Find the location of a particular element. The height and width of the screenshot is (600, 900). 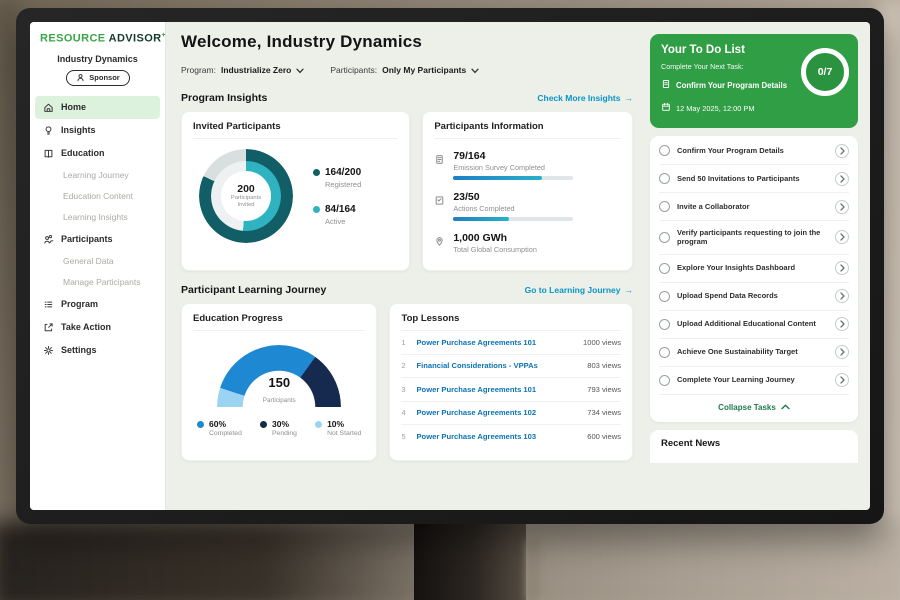

sponsor-badge: Sponsor is located at coordinates (97, 77).